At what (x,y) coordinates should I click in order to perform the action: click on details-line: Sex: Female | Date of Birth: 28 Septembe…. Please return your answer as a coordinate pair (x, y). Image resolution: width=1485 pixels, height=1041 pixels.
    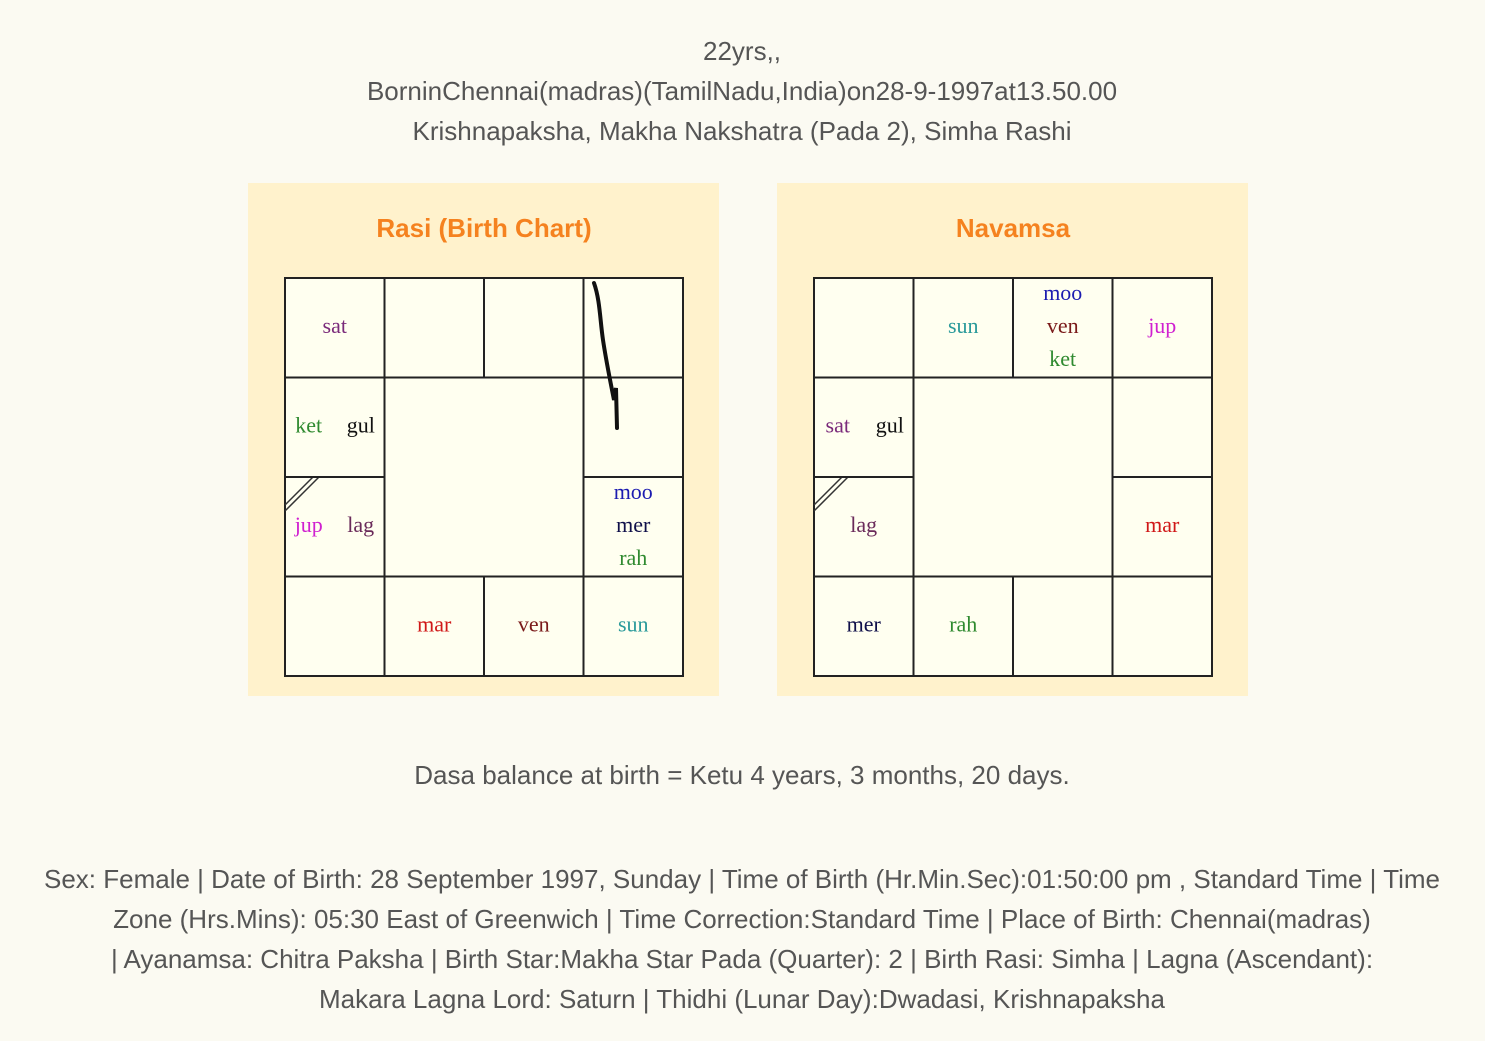
    Looking at the image, I should click on (742, 879).